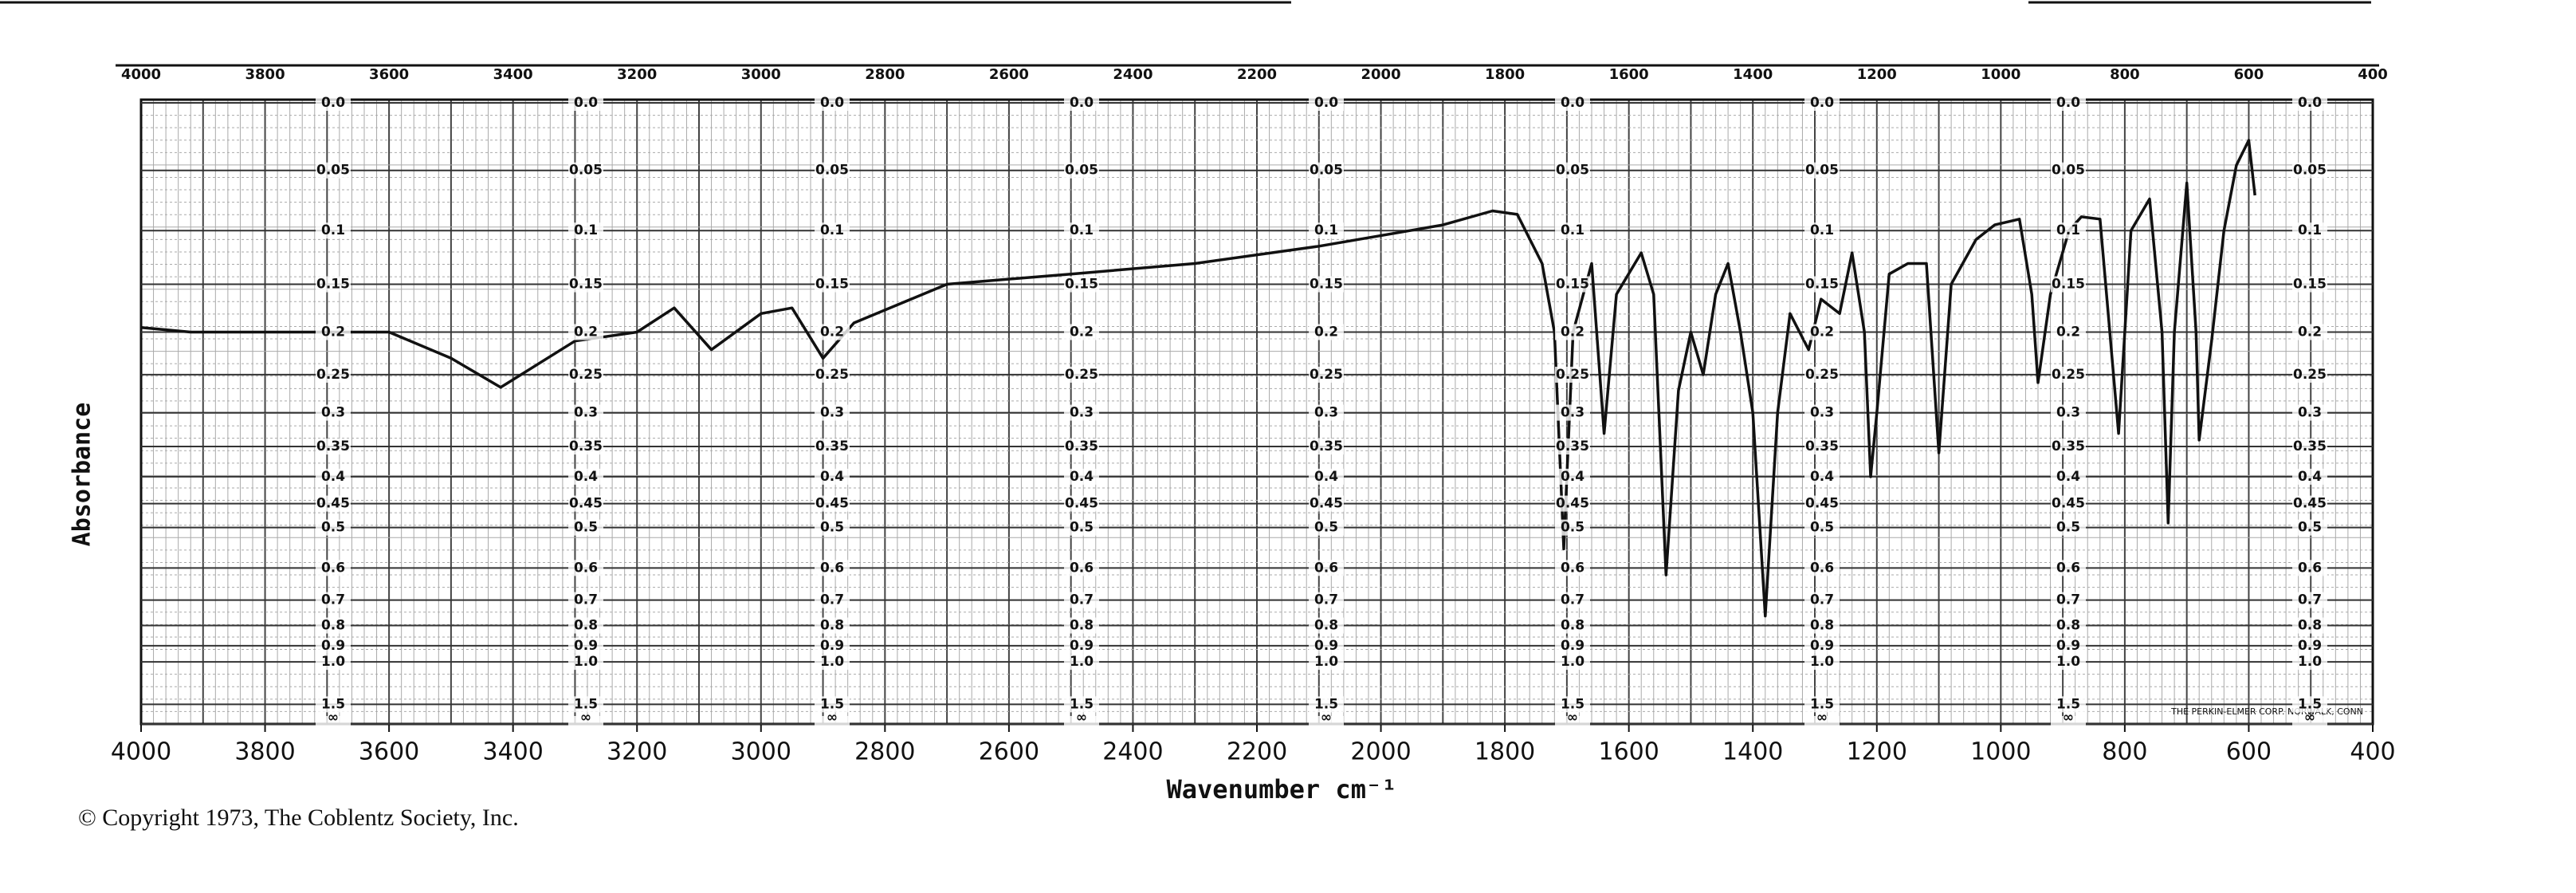  I want to click on top-tick-label: 1600, so click(1629, 74).